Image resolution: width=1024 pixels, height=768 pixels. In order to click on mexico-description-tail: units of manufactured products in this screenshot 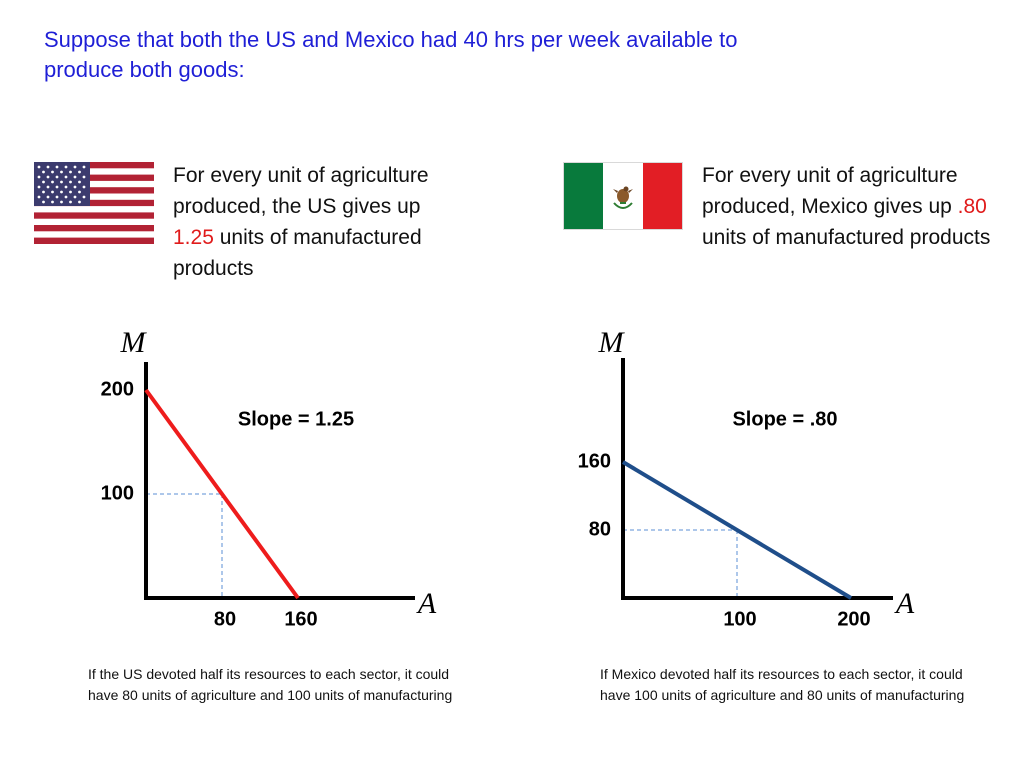, I will do `click(846, 237)`.